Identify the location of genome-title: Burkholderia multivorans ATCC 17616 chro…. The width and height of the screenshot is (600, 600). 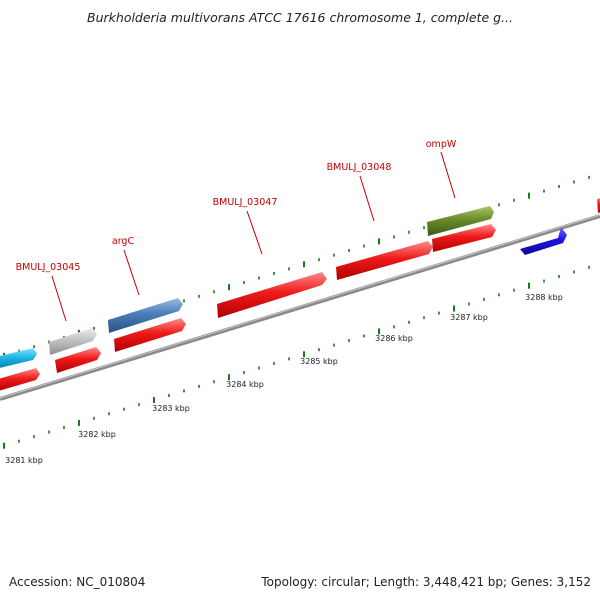
(300, 17).